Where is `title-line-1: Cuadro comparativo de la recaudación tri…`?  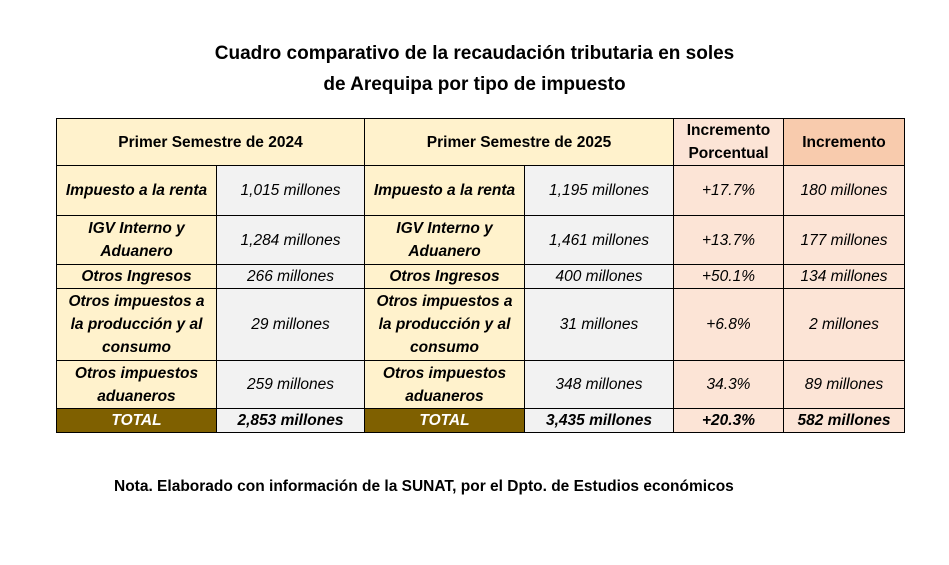 title-line-1: Cuadro comparativo de la recaudación tri… is located at coordinates (474, 53).